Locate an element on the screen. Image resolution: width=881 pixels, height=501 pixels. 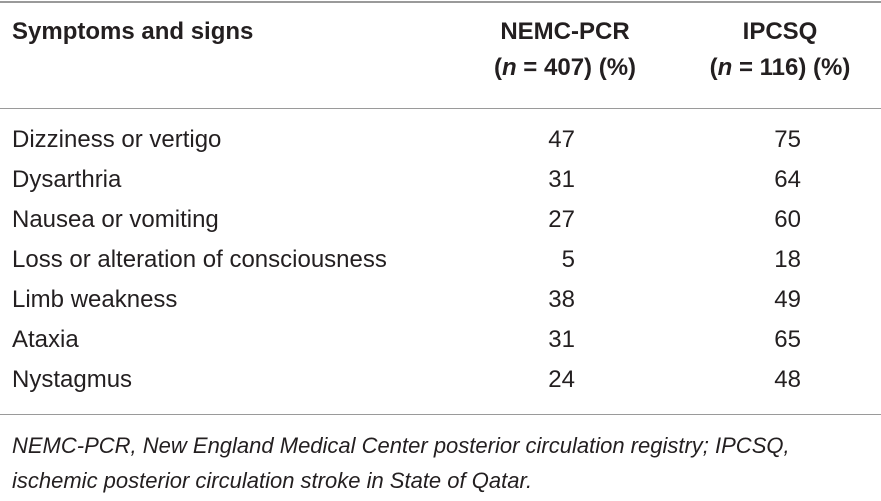
row-ipcsq-value: 48 is located at coordinates (787, 379).